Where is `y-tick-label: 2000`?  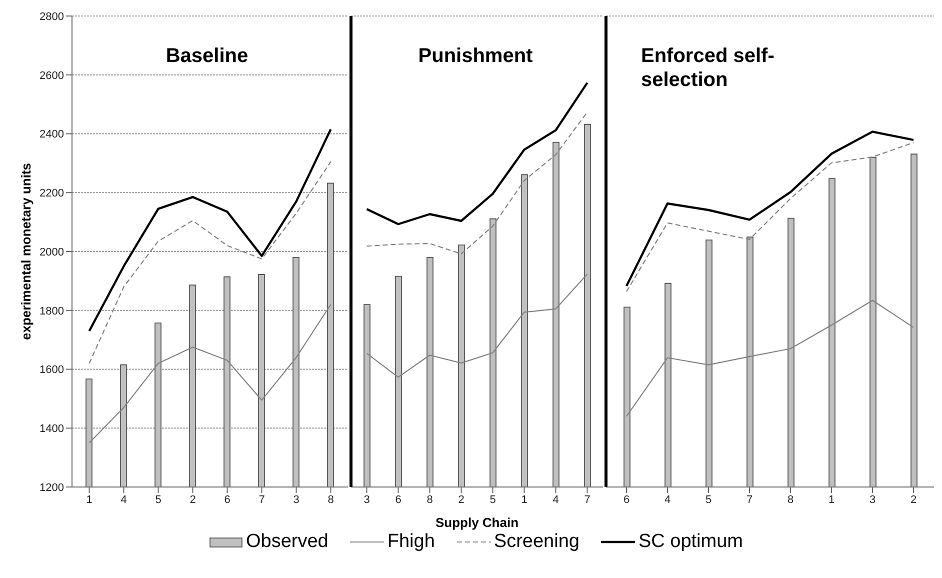
y-tick-label: 2000 is located at coordinates (52, 252).